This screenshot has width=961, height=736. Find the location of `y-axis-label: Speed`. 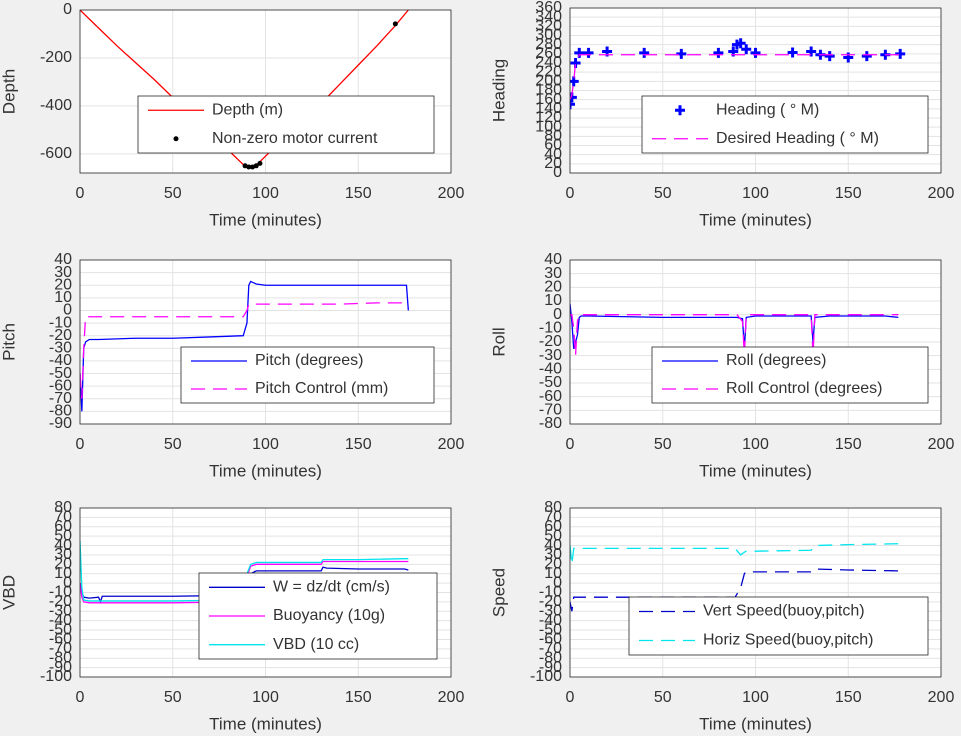

y-axis-label: Speed is located at coordinates (498, 592).